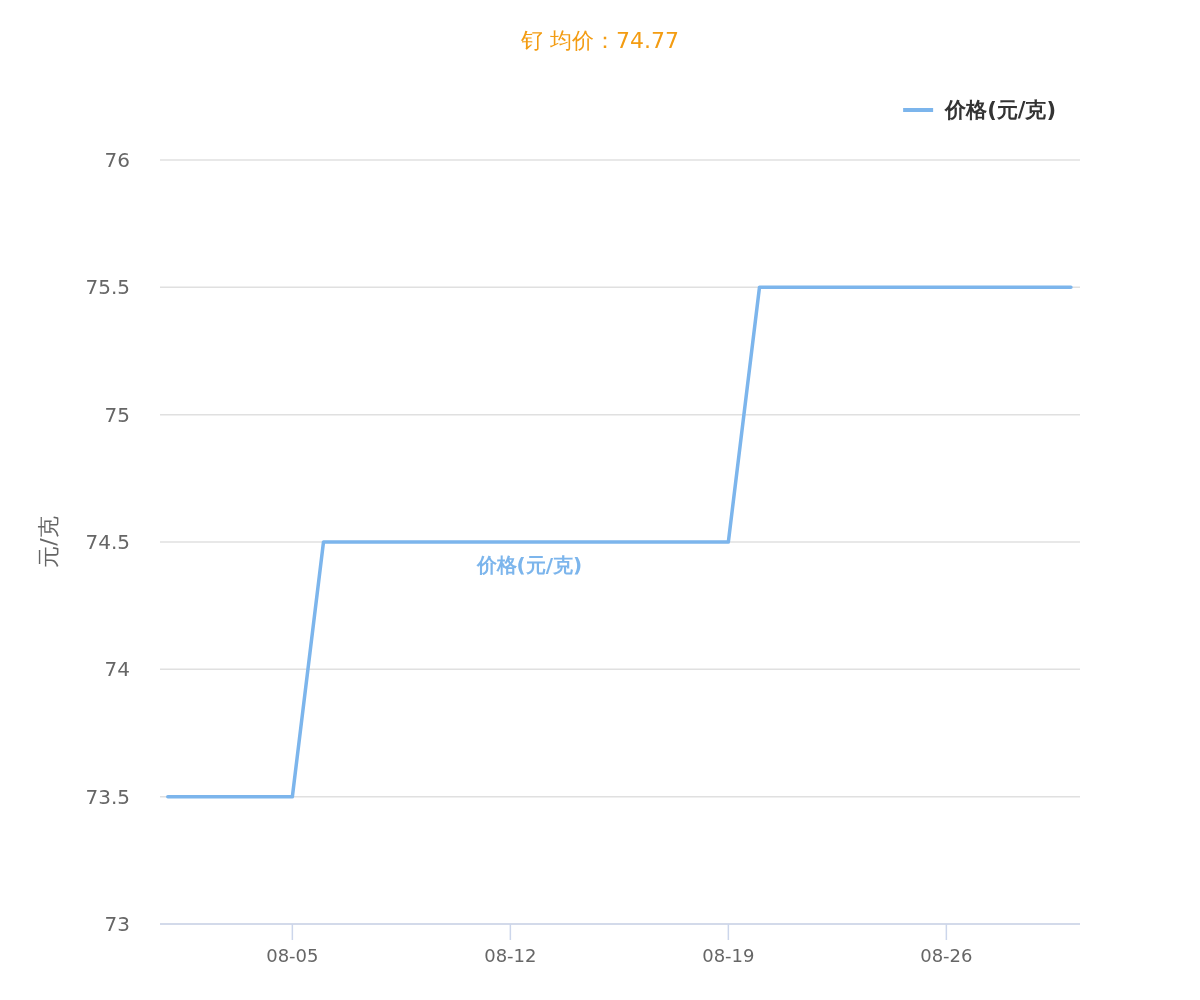 Image resolution: width=1200 pixels, height=1000 pixels. I want to click on y-tick-label: 75, so click(117, 414).